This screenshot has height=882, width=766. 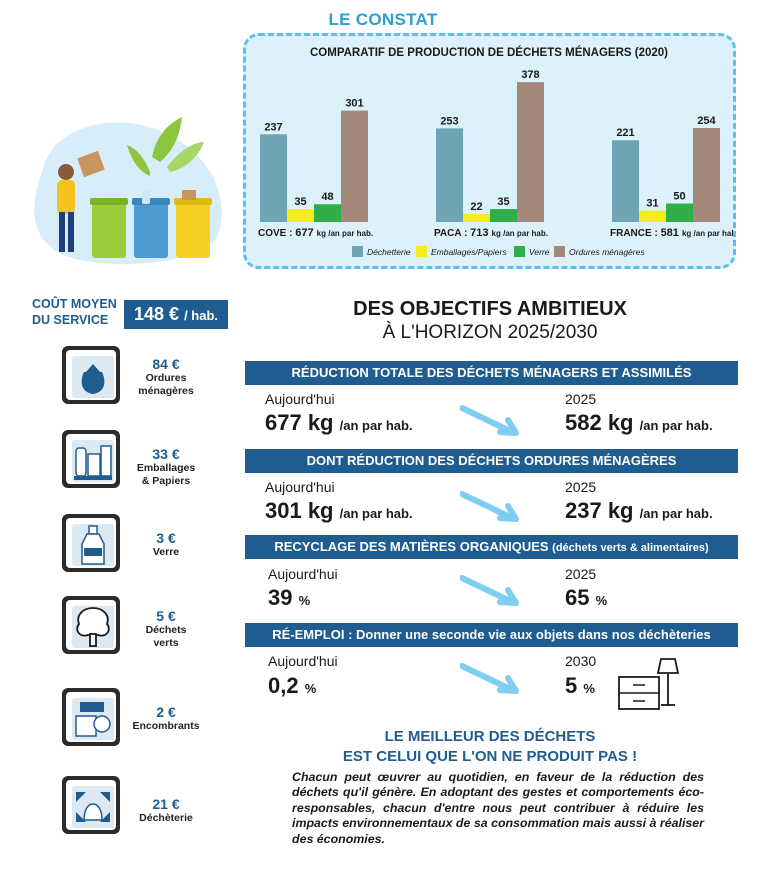 I want to click on cost-label-line1: COÛT MOYEN, so click(x=74, y=304).